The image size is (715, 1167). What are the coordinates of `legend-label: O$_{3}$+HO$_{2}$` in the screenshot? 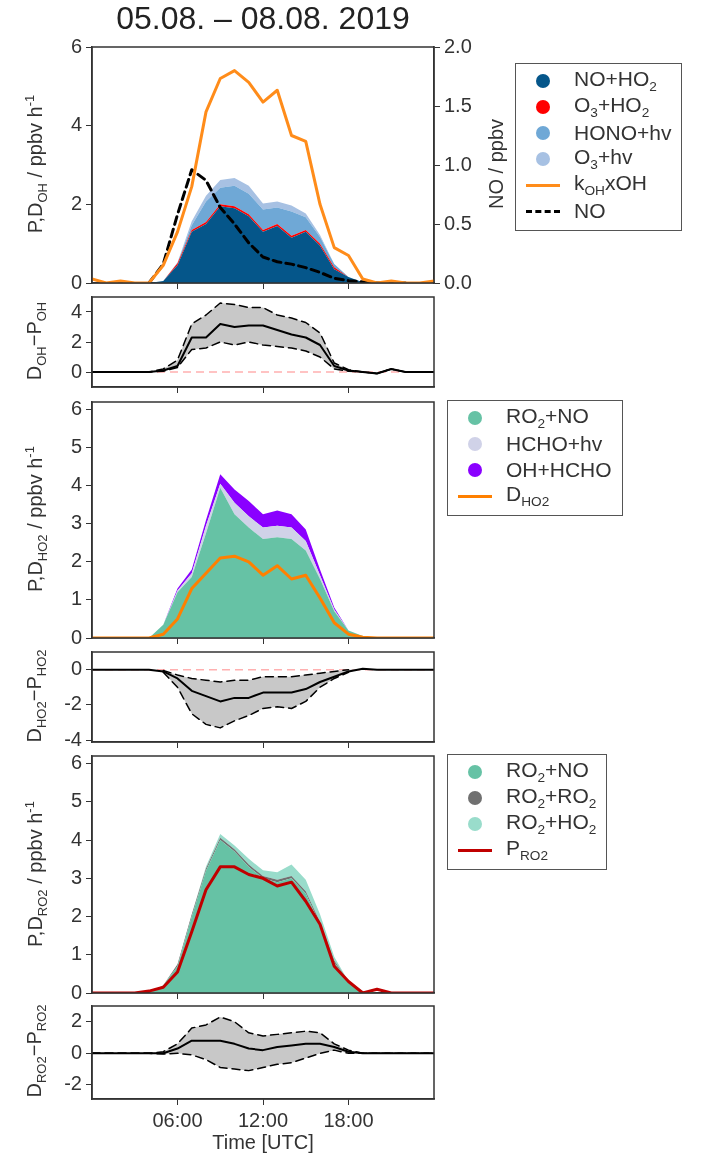 It's located at (612, 107).